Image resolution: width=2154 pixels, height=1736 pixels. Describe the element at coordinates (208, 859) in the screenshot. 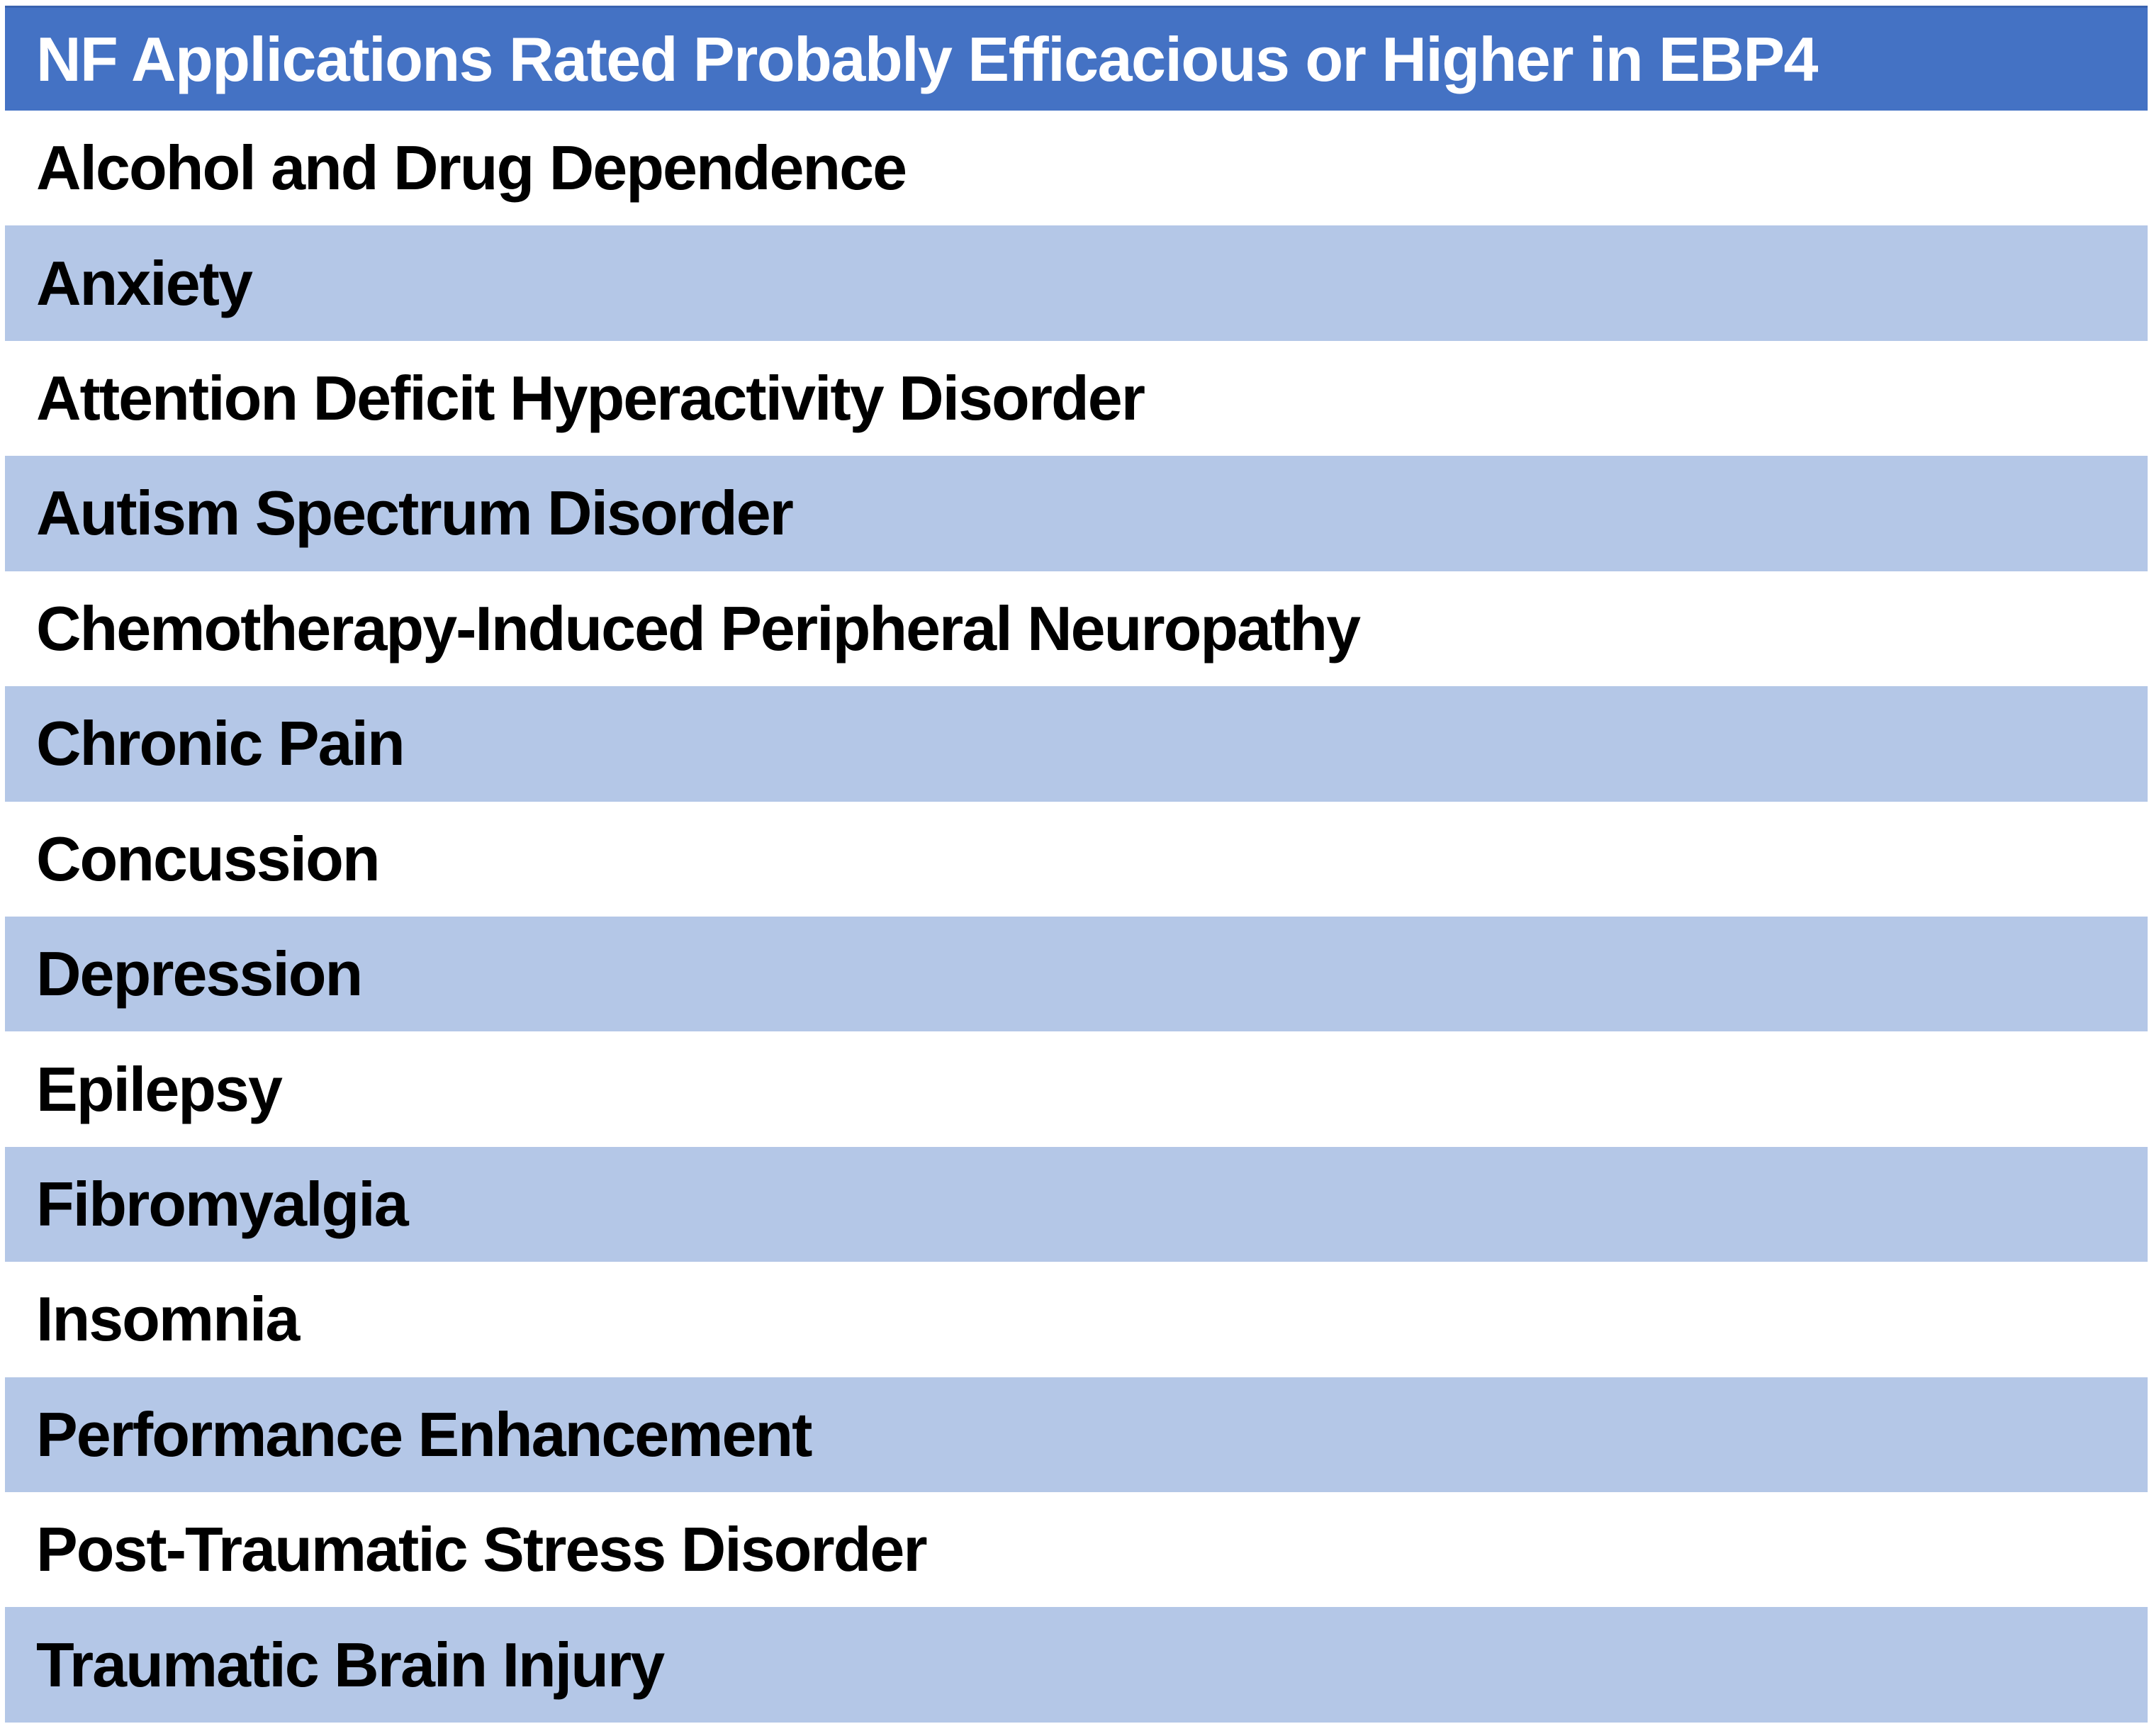

I see `row-label: Concussion` at that location.